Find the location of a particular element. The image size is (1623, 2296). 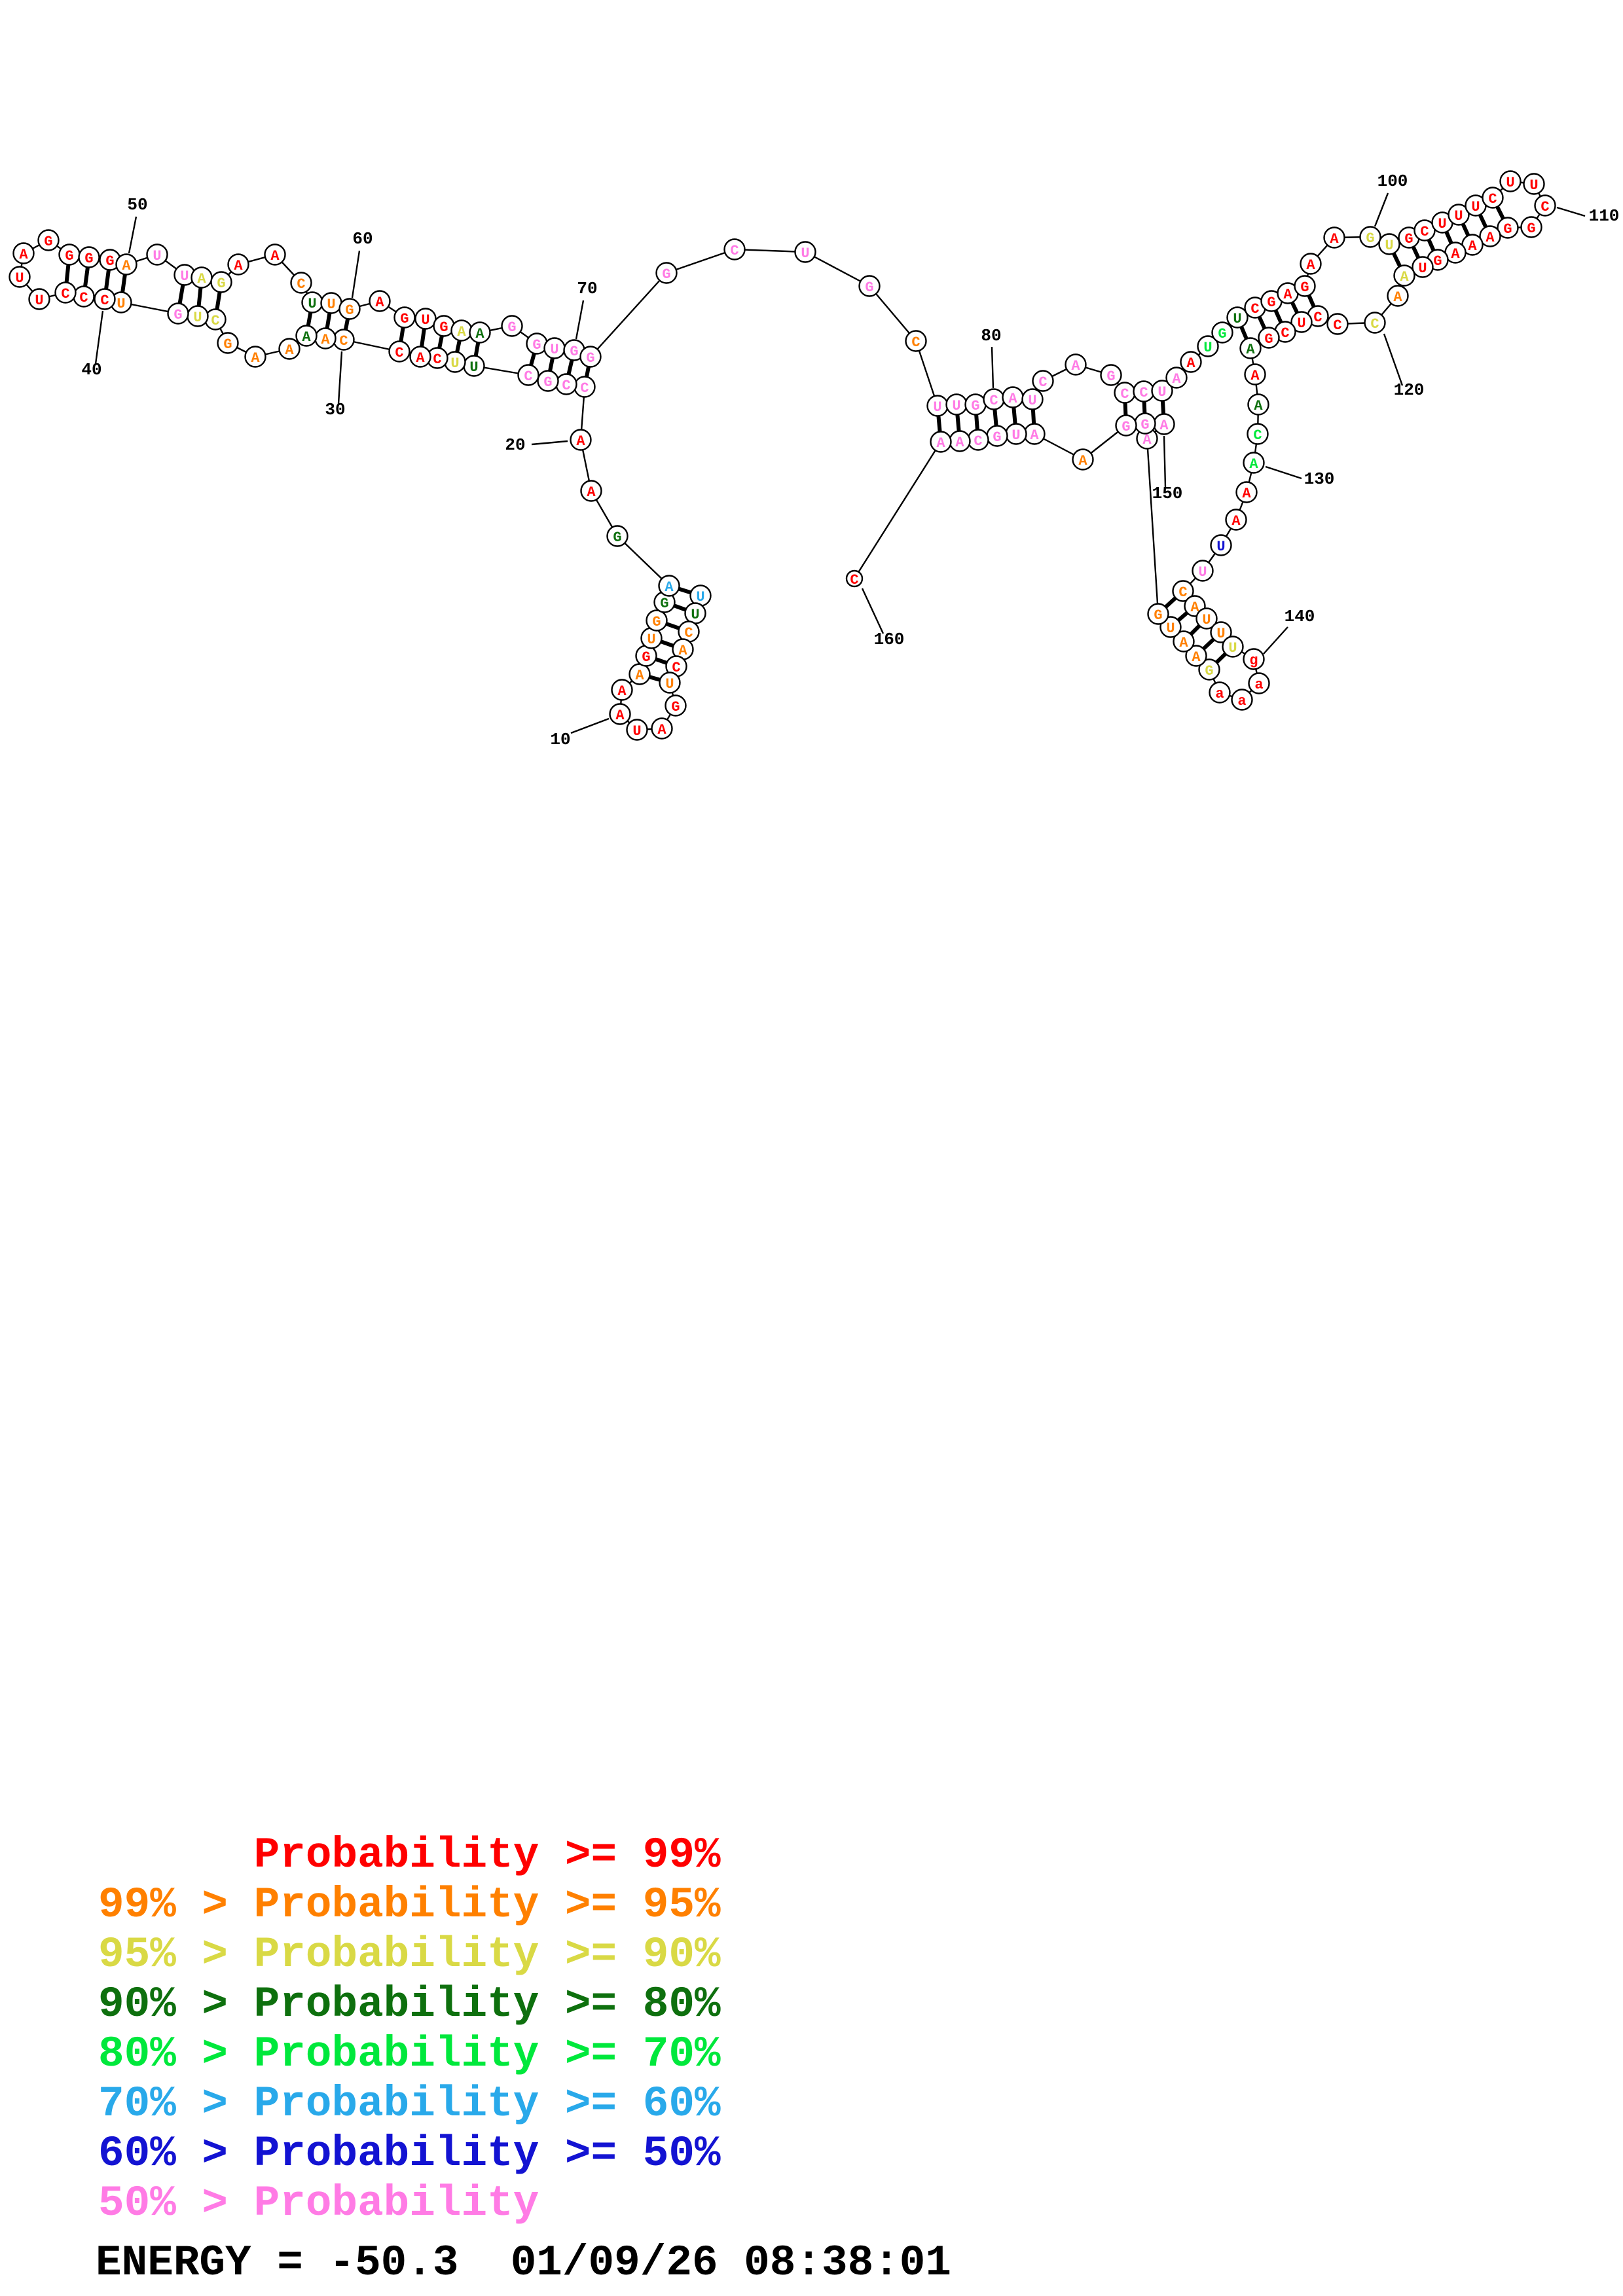

nucleotide-base-95: G is located at coordinates (1271, 303).